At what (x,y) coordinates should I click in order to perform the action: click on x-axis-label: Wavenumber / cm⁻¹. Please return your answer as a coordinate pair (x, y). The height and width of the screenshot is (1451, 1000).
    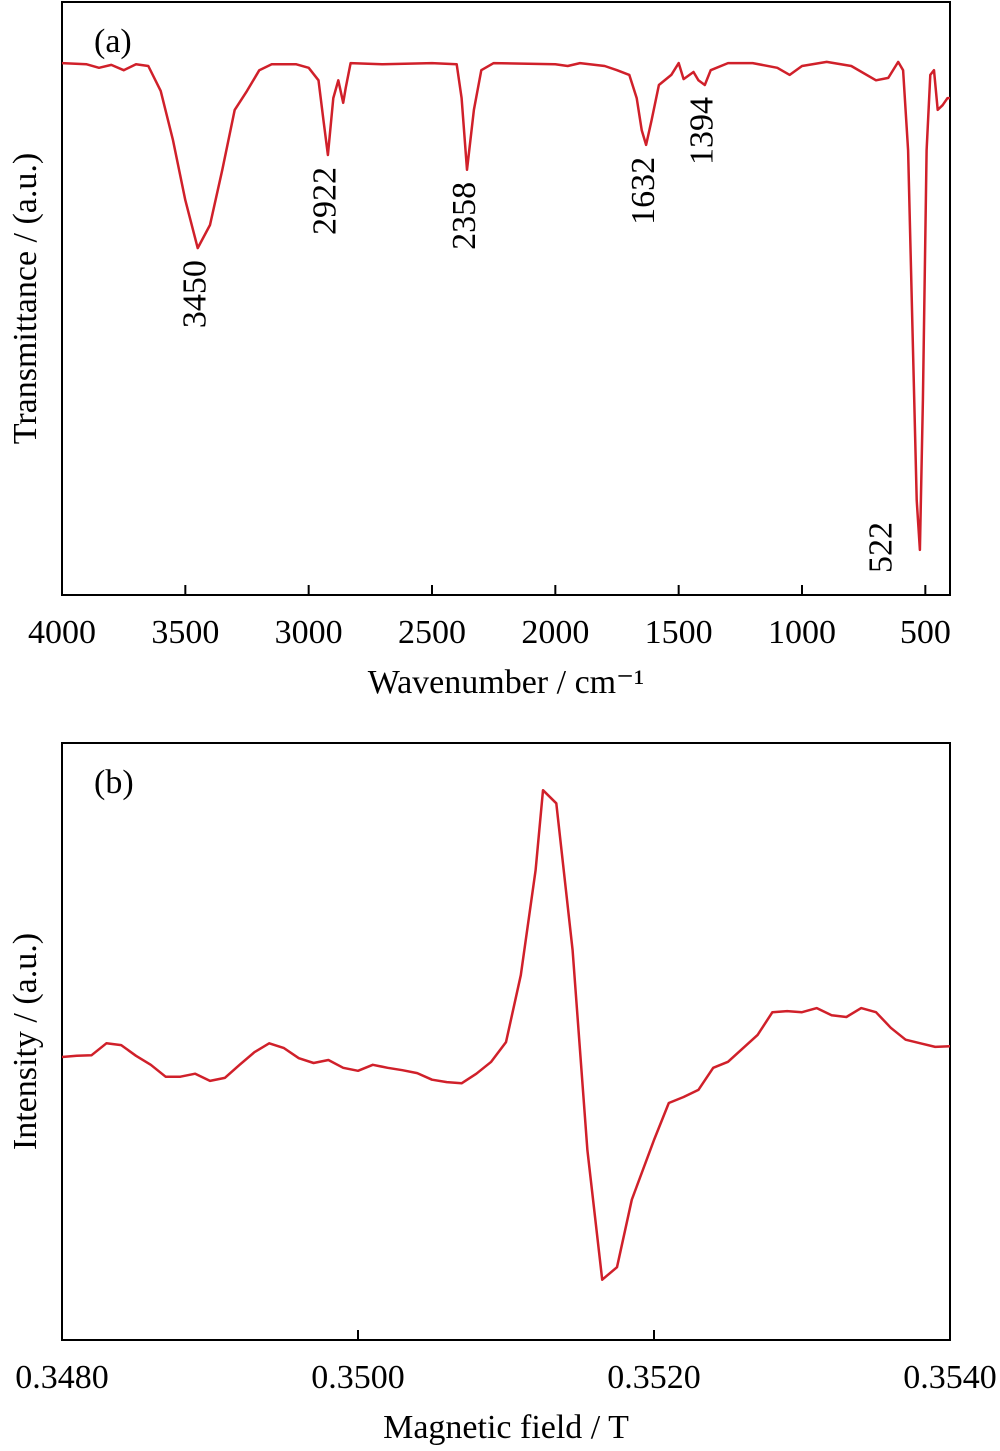
    Looking at the image, I should click on (506, 682).